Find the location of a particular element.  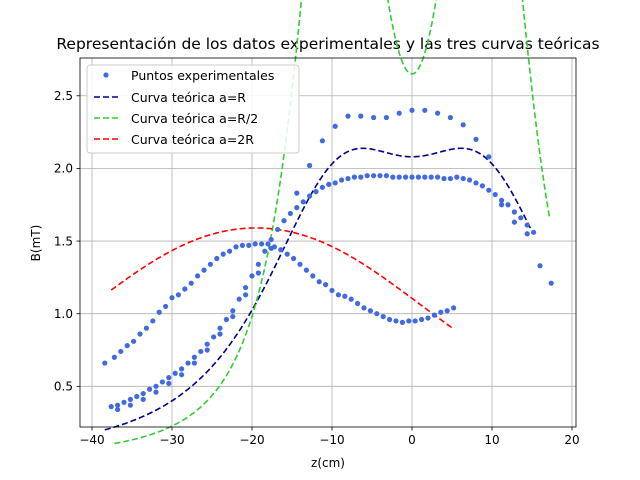

x-tick-label: −20 is located at coordinates (251, 440).